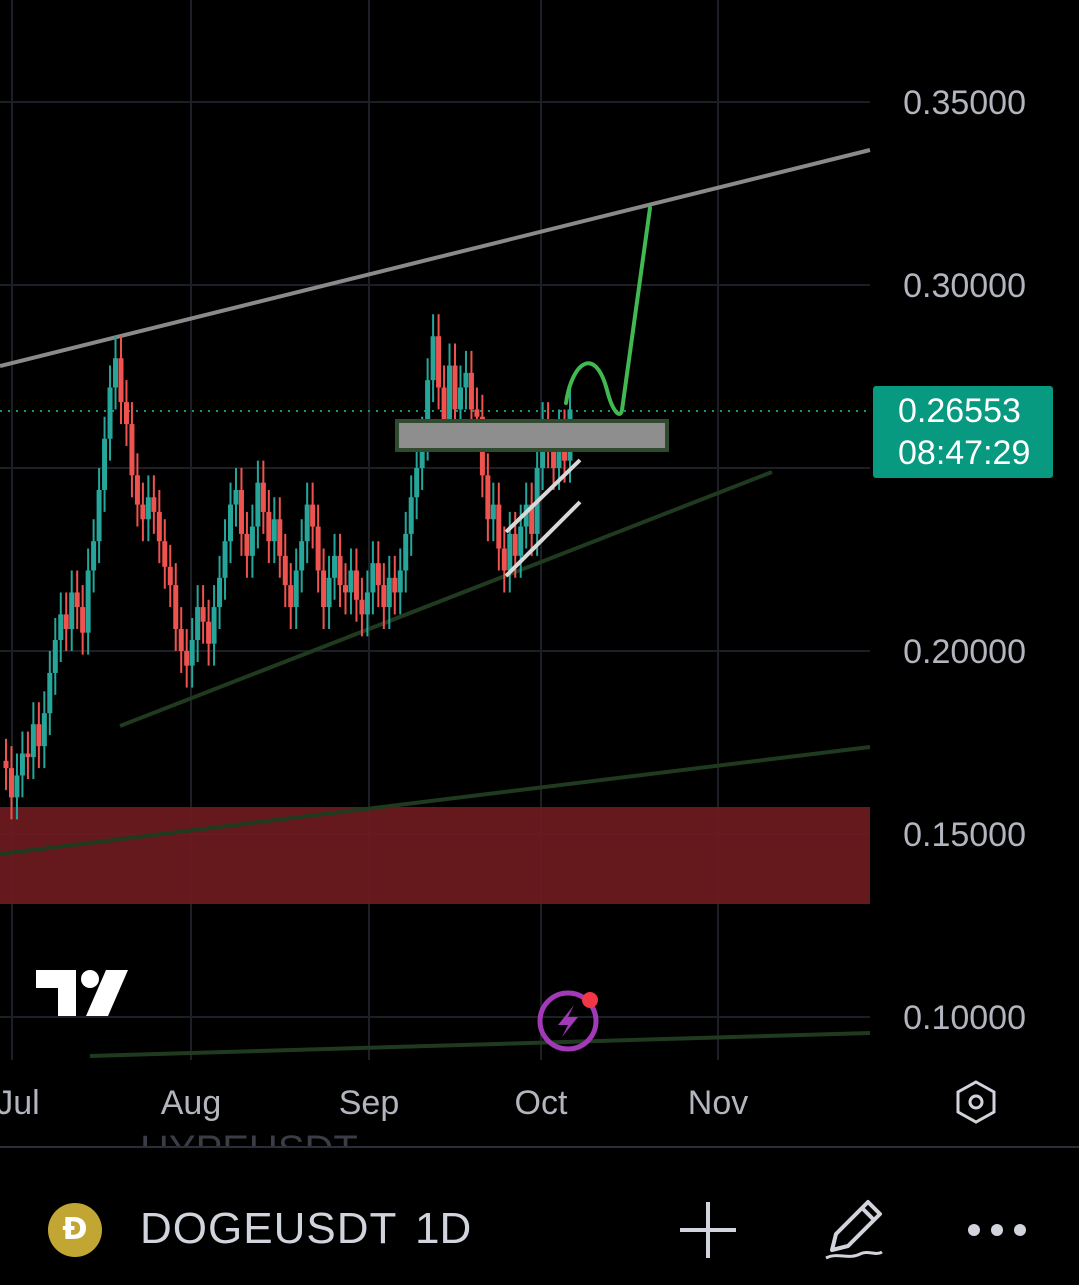 This screenshot has width=1079, height=1285. I want to click on y-tick-label: 0.30000, so click(964, 286).